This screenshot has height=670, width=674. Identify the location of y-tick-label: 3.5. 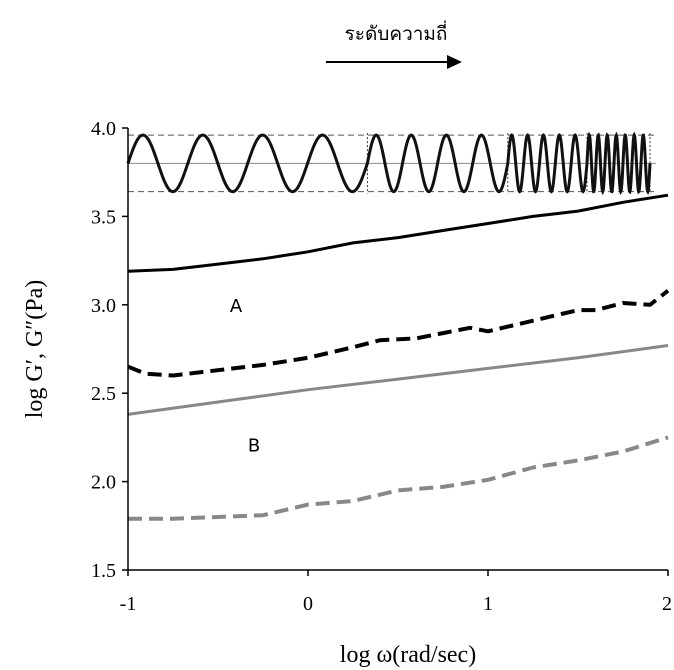
(103, 217).